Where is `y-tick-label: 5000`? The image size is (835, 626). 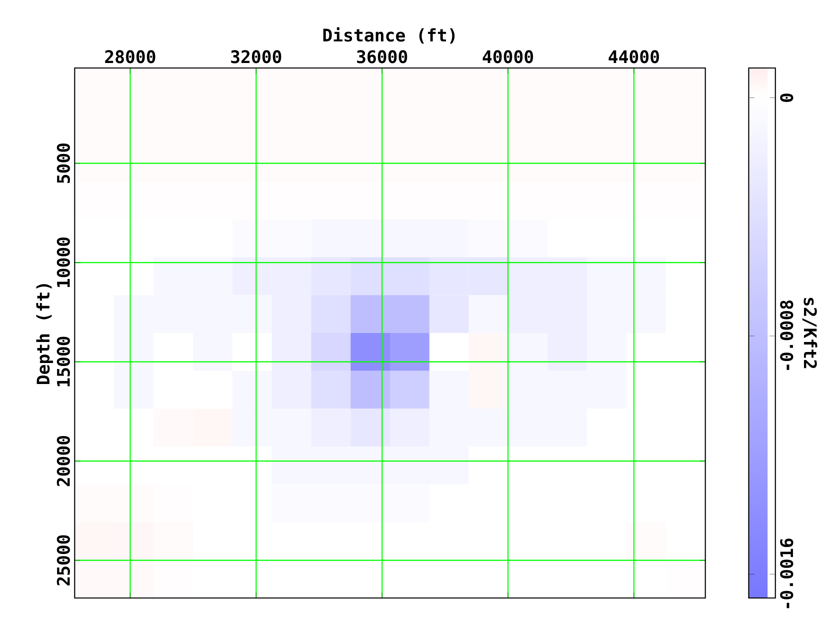 y-tick-label: 5000 is located at coordinates (63, 163).